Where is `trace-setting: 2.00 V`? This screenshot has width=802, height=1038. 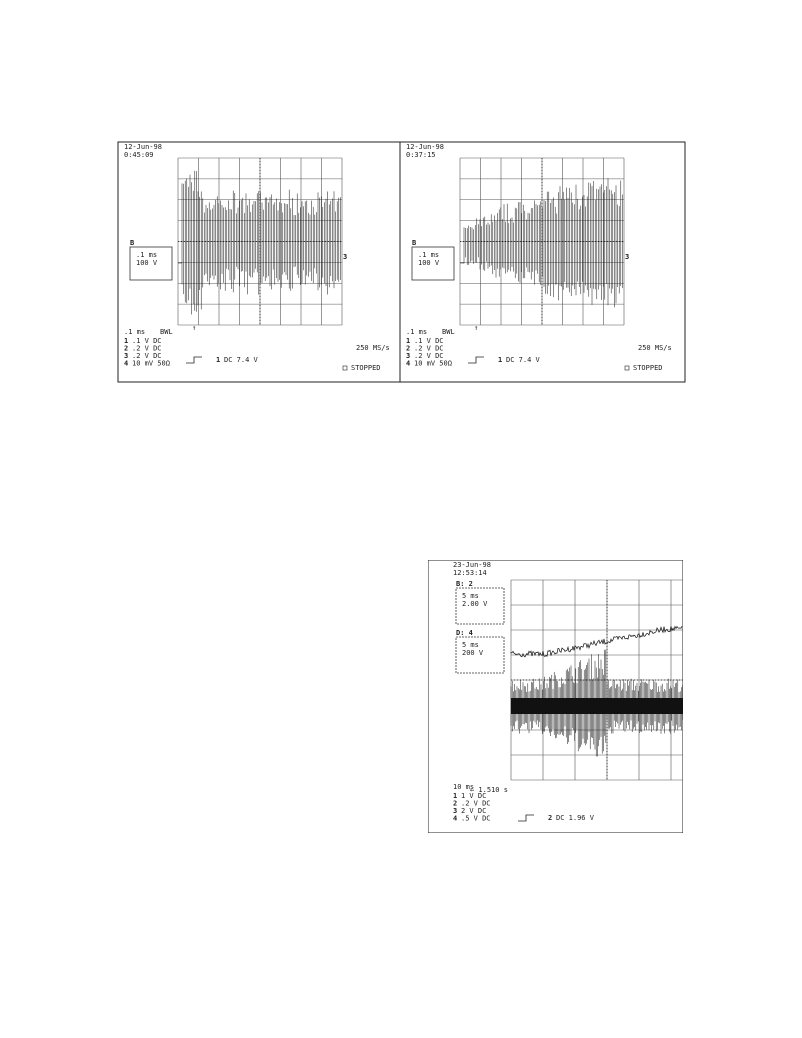 trace-setting: 2.00 V is located at coordinates (475, 604).